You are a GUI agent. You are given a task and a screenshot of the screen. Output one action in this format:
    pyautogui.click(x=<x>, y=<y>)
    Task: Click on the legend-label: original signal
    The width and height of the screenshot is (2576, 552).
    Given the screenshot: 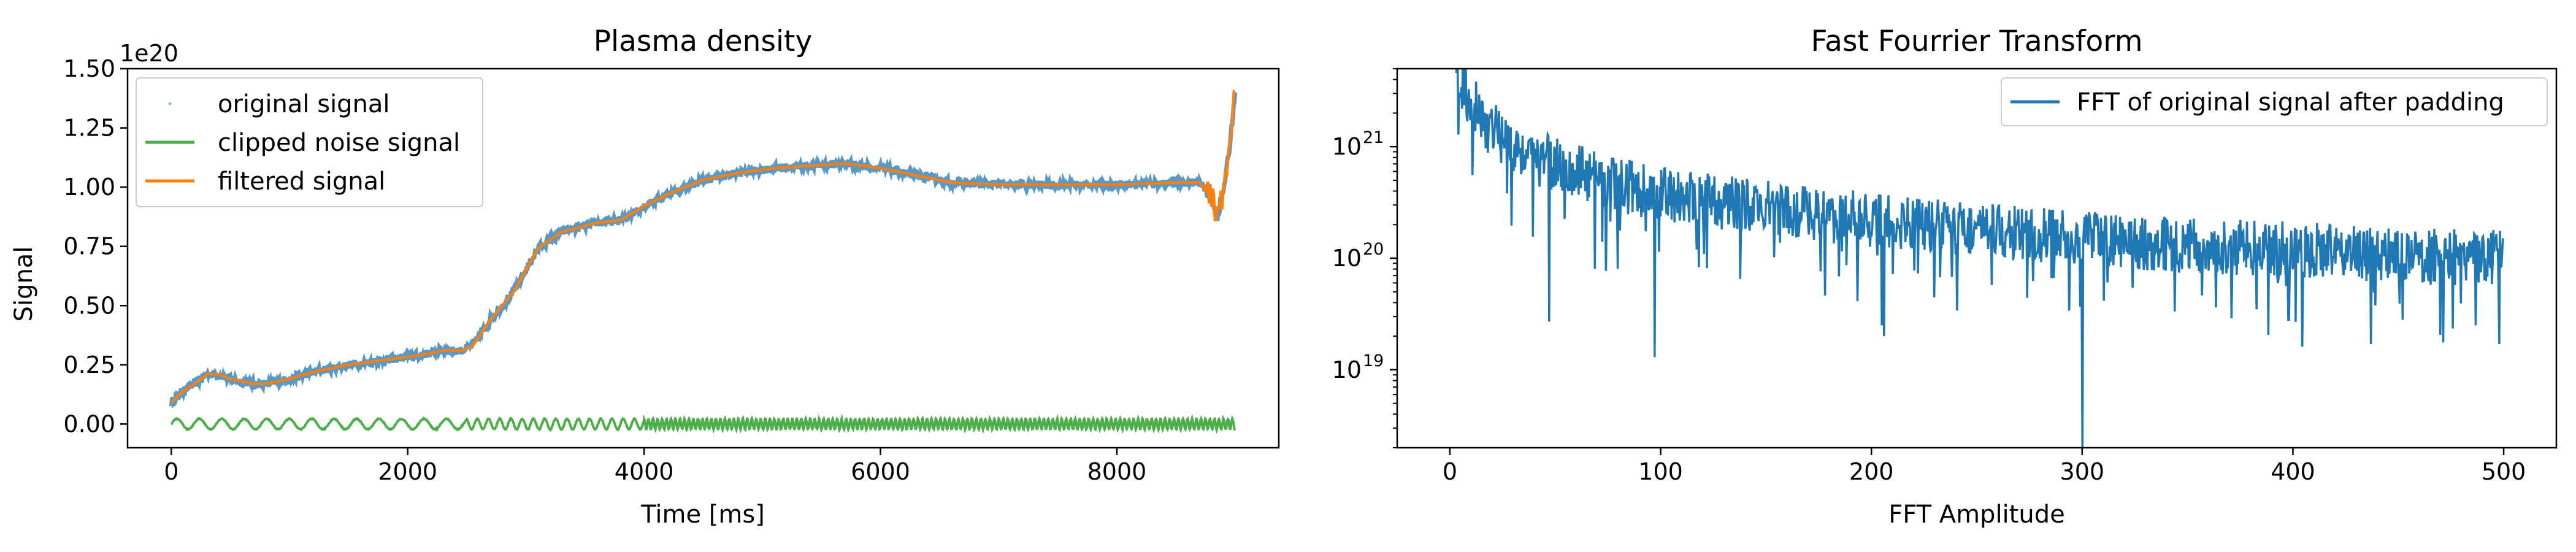 What is the action you would take?
    pyautogui.click(x=304, y=104)
    